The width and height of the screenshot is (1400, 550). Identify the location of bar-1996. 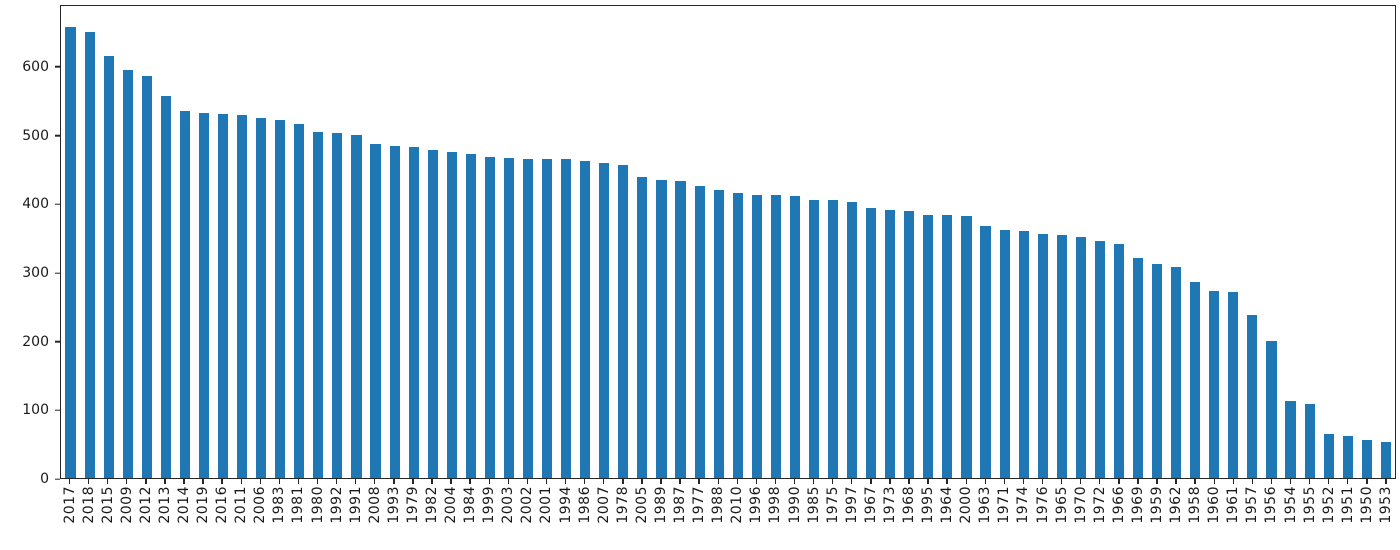
(756, 336).